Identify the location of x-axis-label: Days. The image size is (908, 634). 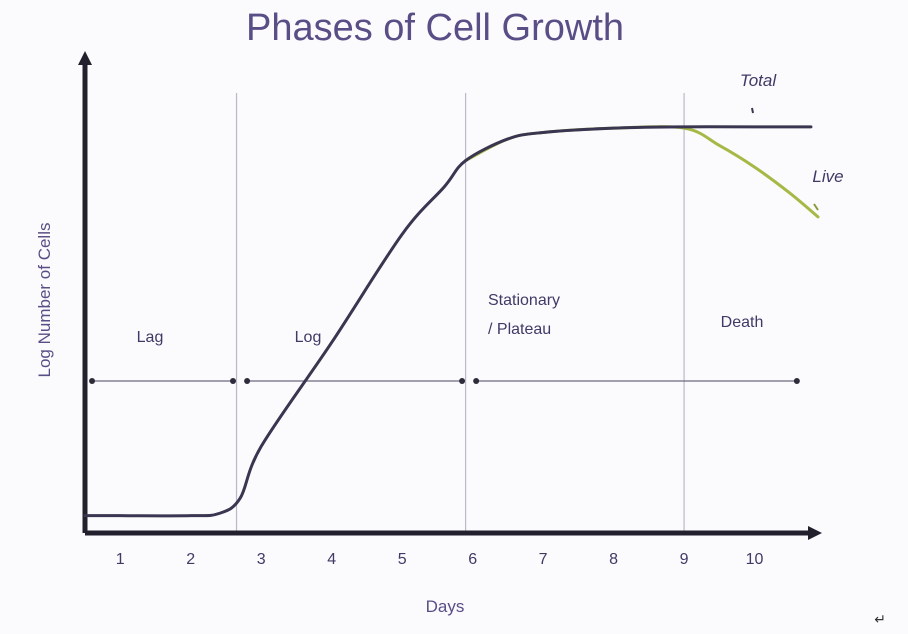
(445, 606).